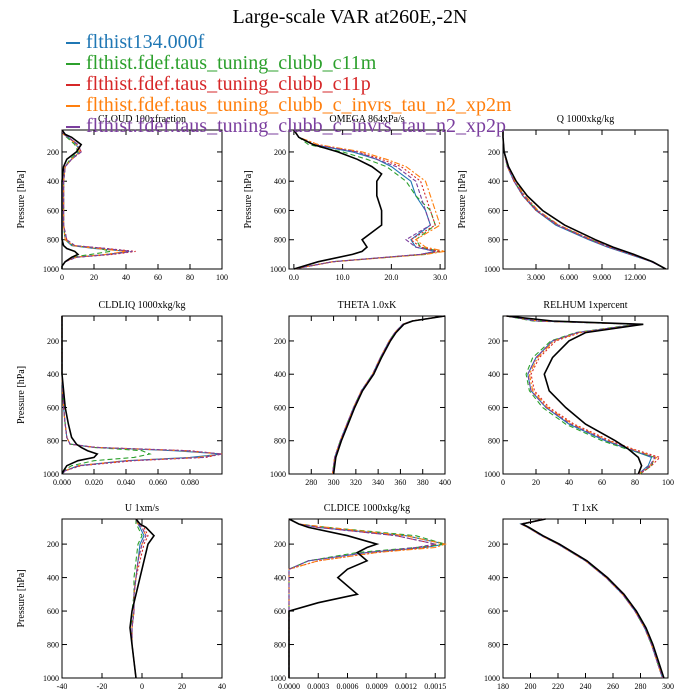 The width and height of the screenshot is (700, 700). What do you see at coordinates (391, 277) in the screenshot?
I see `x-tick-label: 20.0` at bounding box center [391, 277].